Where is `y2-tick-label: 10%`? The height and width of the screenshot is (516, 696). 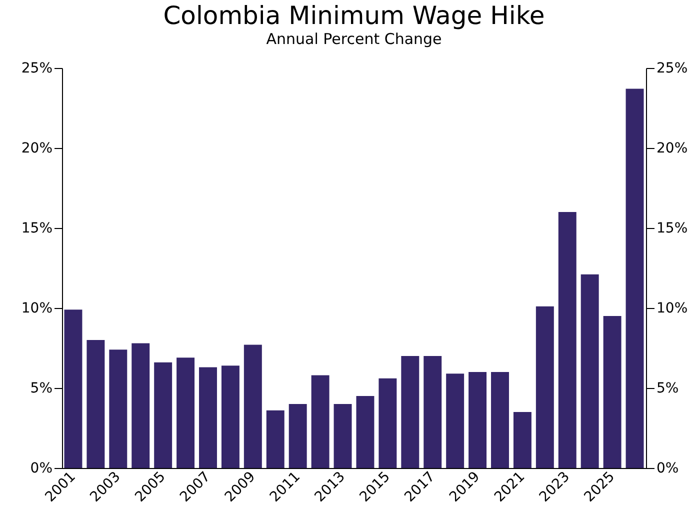 y2-tick-label: 10% is located at coordinates (672, 308).